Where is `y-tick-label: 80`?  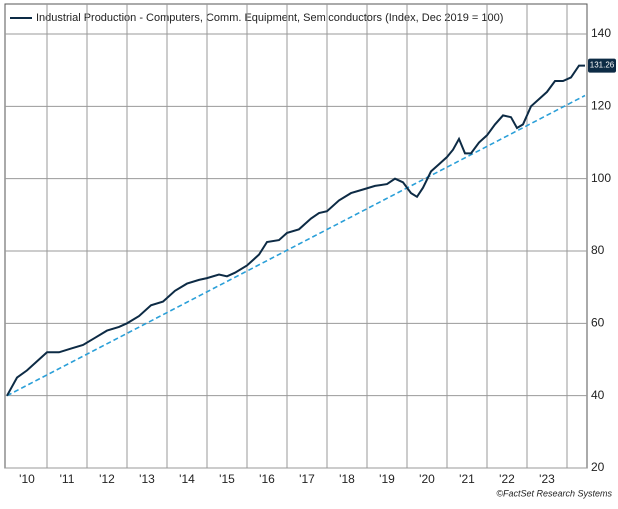 y-tick-label: 80 is located at coordinates (598, 250).